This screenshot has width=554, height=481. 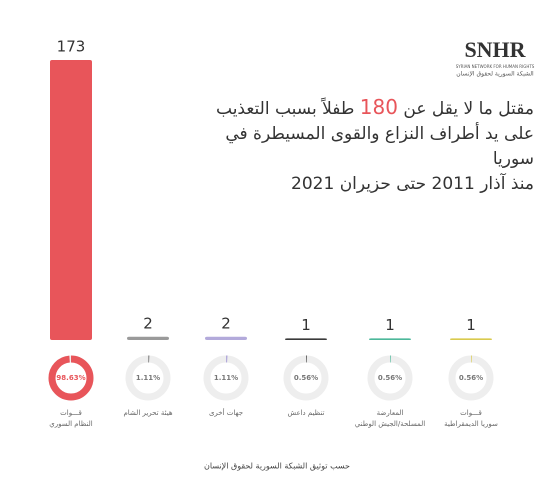 I want to click on share-label: 98.63%, so click(x=70, y=378).